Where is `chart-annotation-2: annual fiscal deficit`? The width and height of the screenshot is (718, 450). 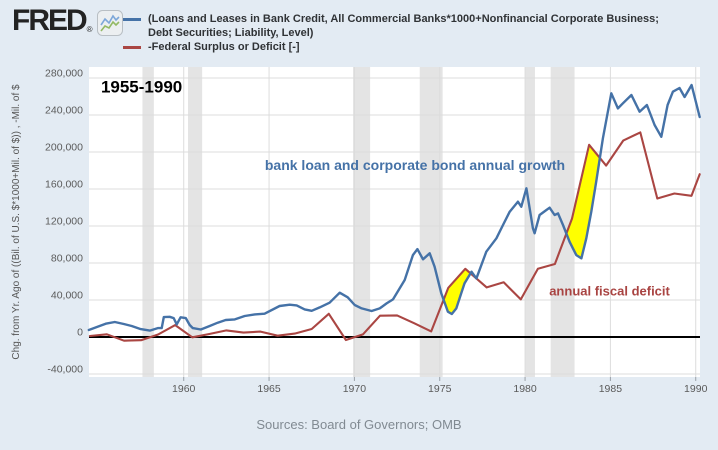
chart-annotation-2: annual fiscal deficit is located at coordinates (609, 290).